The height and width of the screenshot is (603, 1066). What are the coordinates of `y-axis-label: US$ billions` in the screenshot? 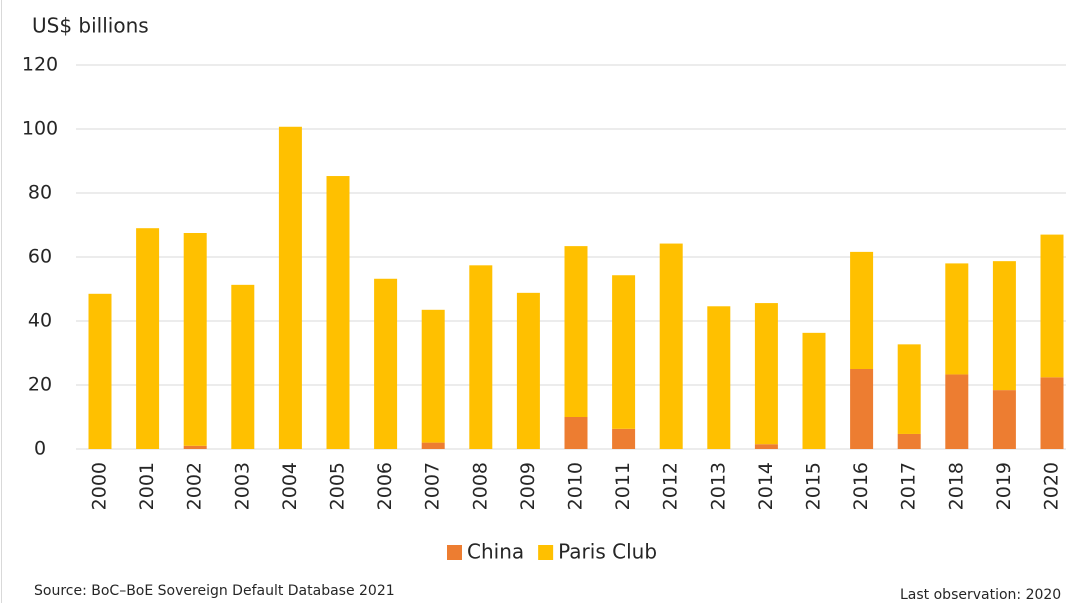 It's located at (90, 26).